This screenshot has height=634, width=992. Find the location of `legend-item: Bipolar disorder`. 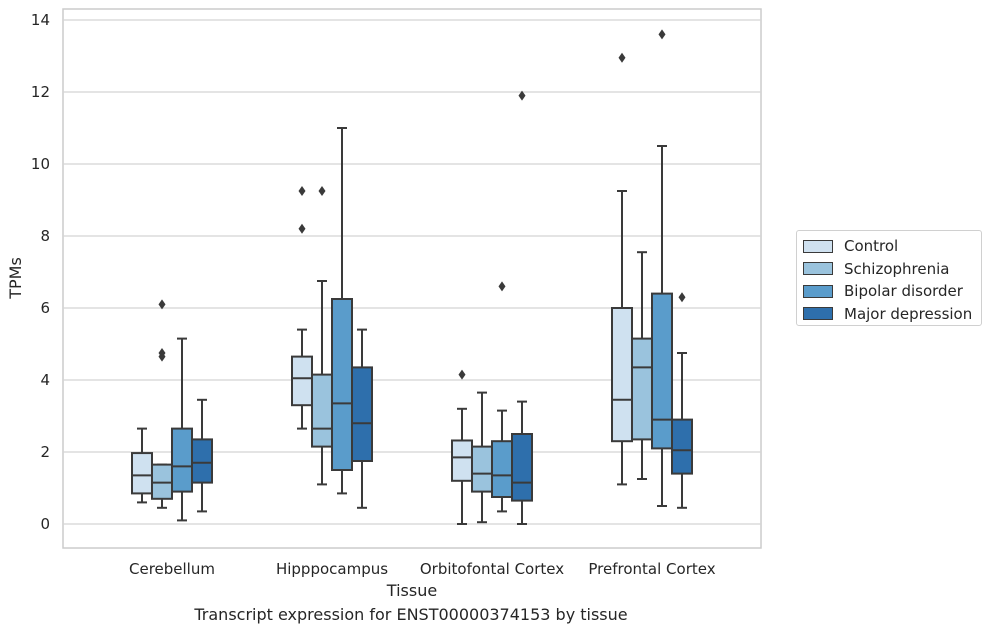

legend-item: Bipolar disorder is located at coordinates (892, 291).